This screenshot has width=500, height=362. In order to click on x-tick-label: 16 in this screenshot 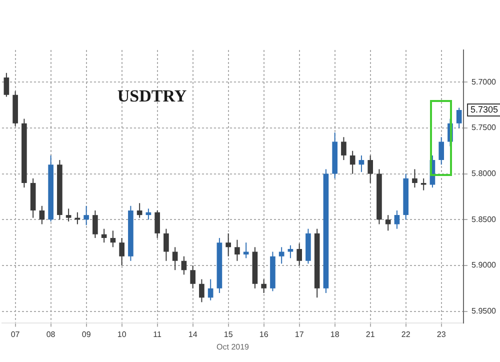, I will do `click(264, 334)`.